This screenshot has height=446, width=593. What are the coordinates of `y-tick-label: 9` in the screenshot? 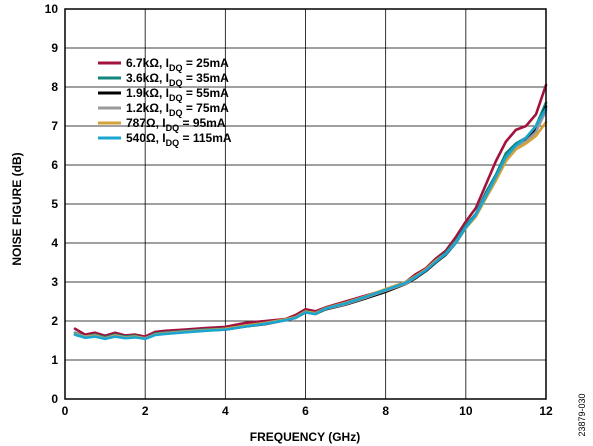 It's located at (54, 48).